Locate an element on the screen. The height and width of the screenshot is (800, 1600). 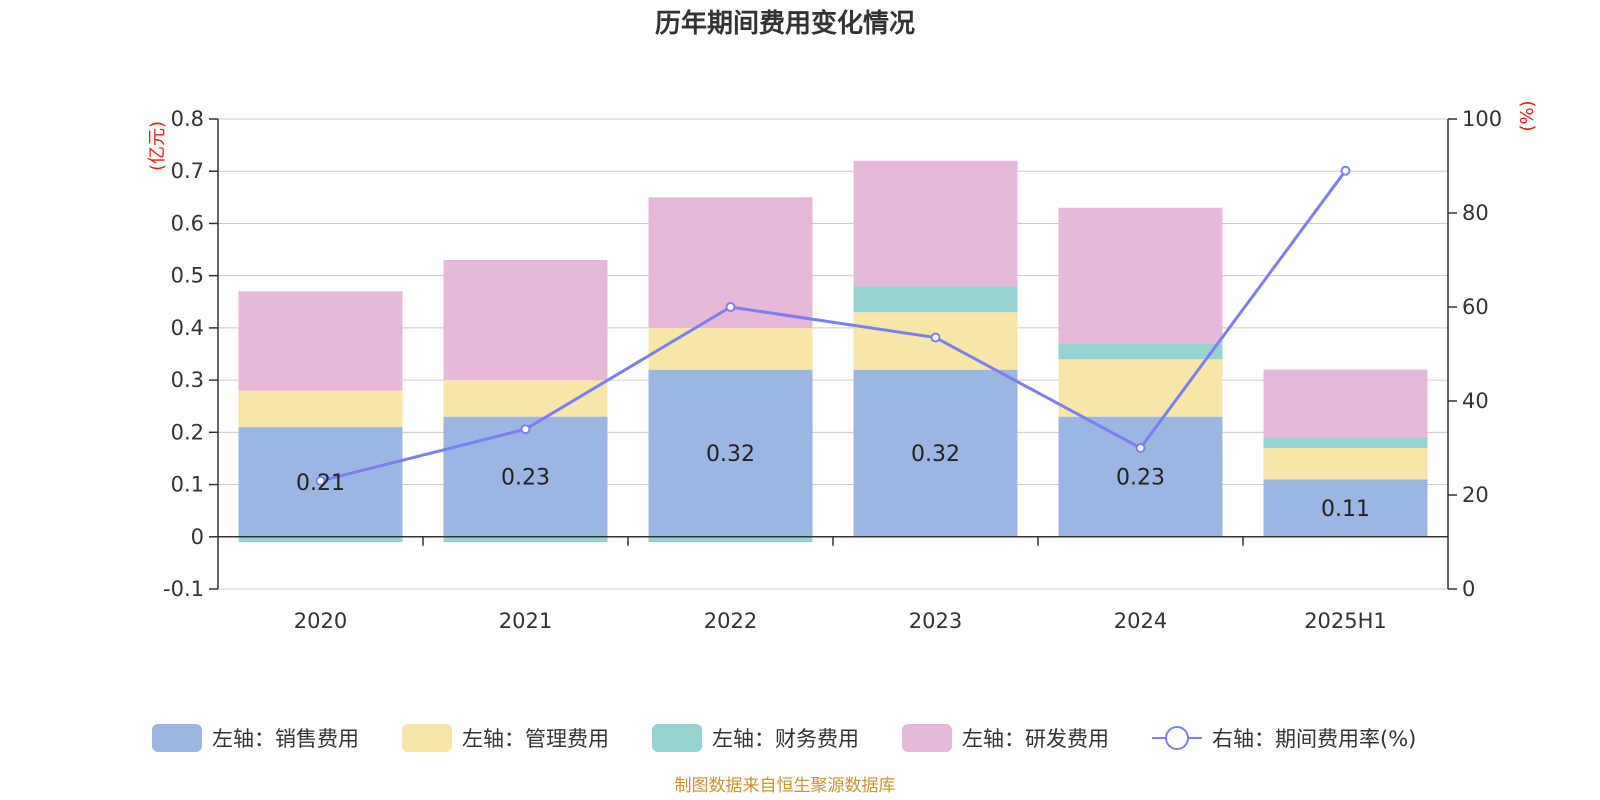
rate-point-2022 is located at coordinates (730, 307).